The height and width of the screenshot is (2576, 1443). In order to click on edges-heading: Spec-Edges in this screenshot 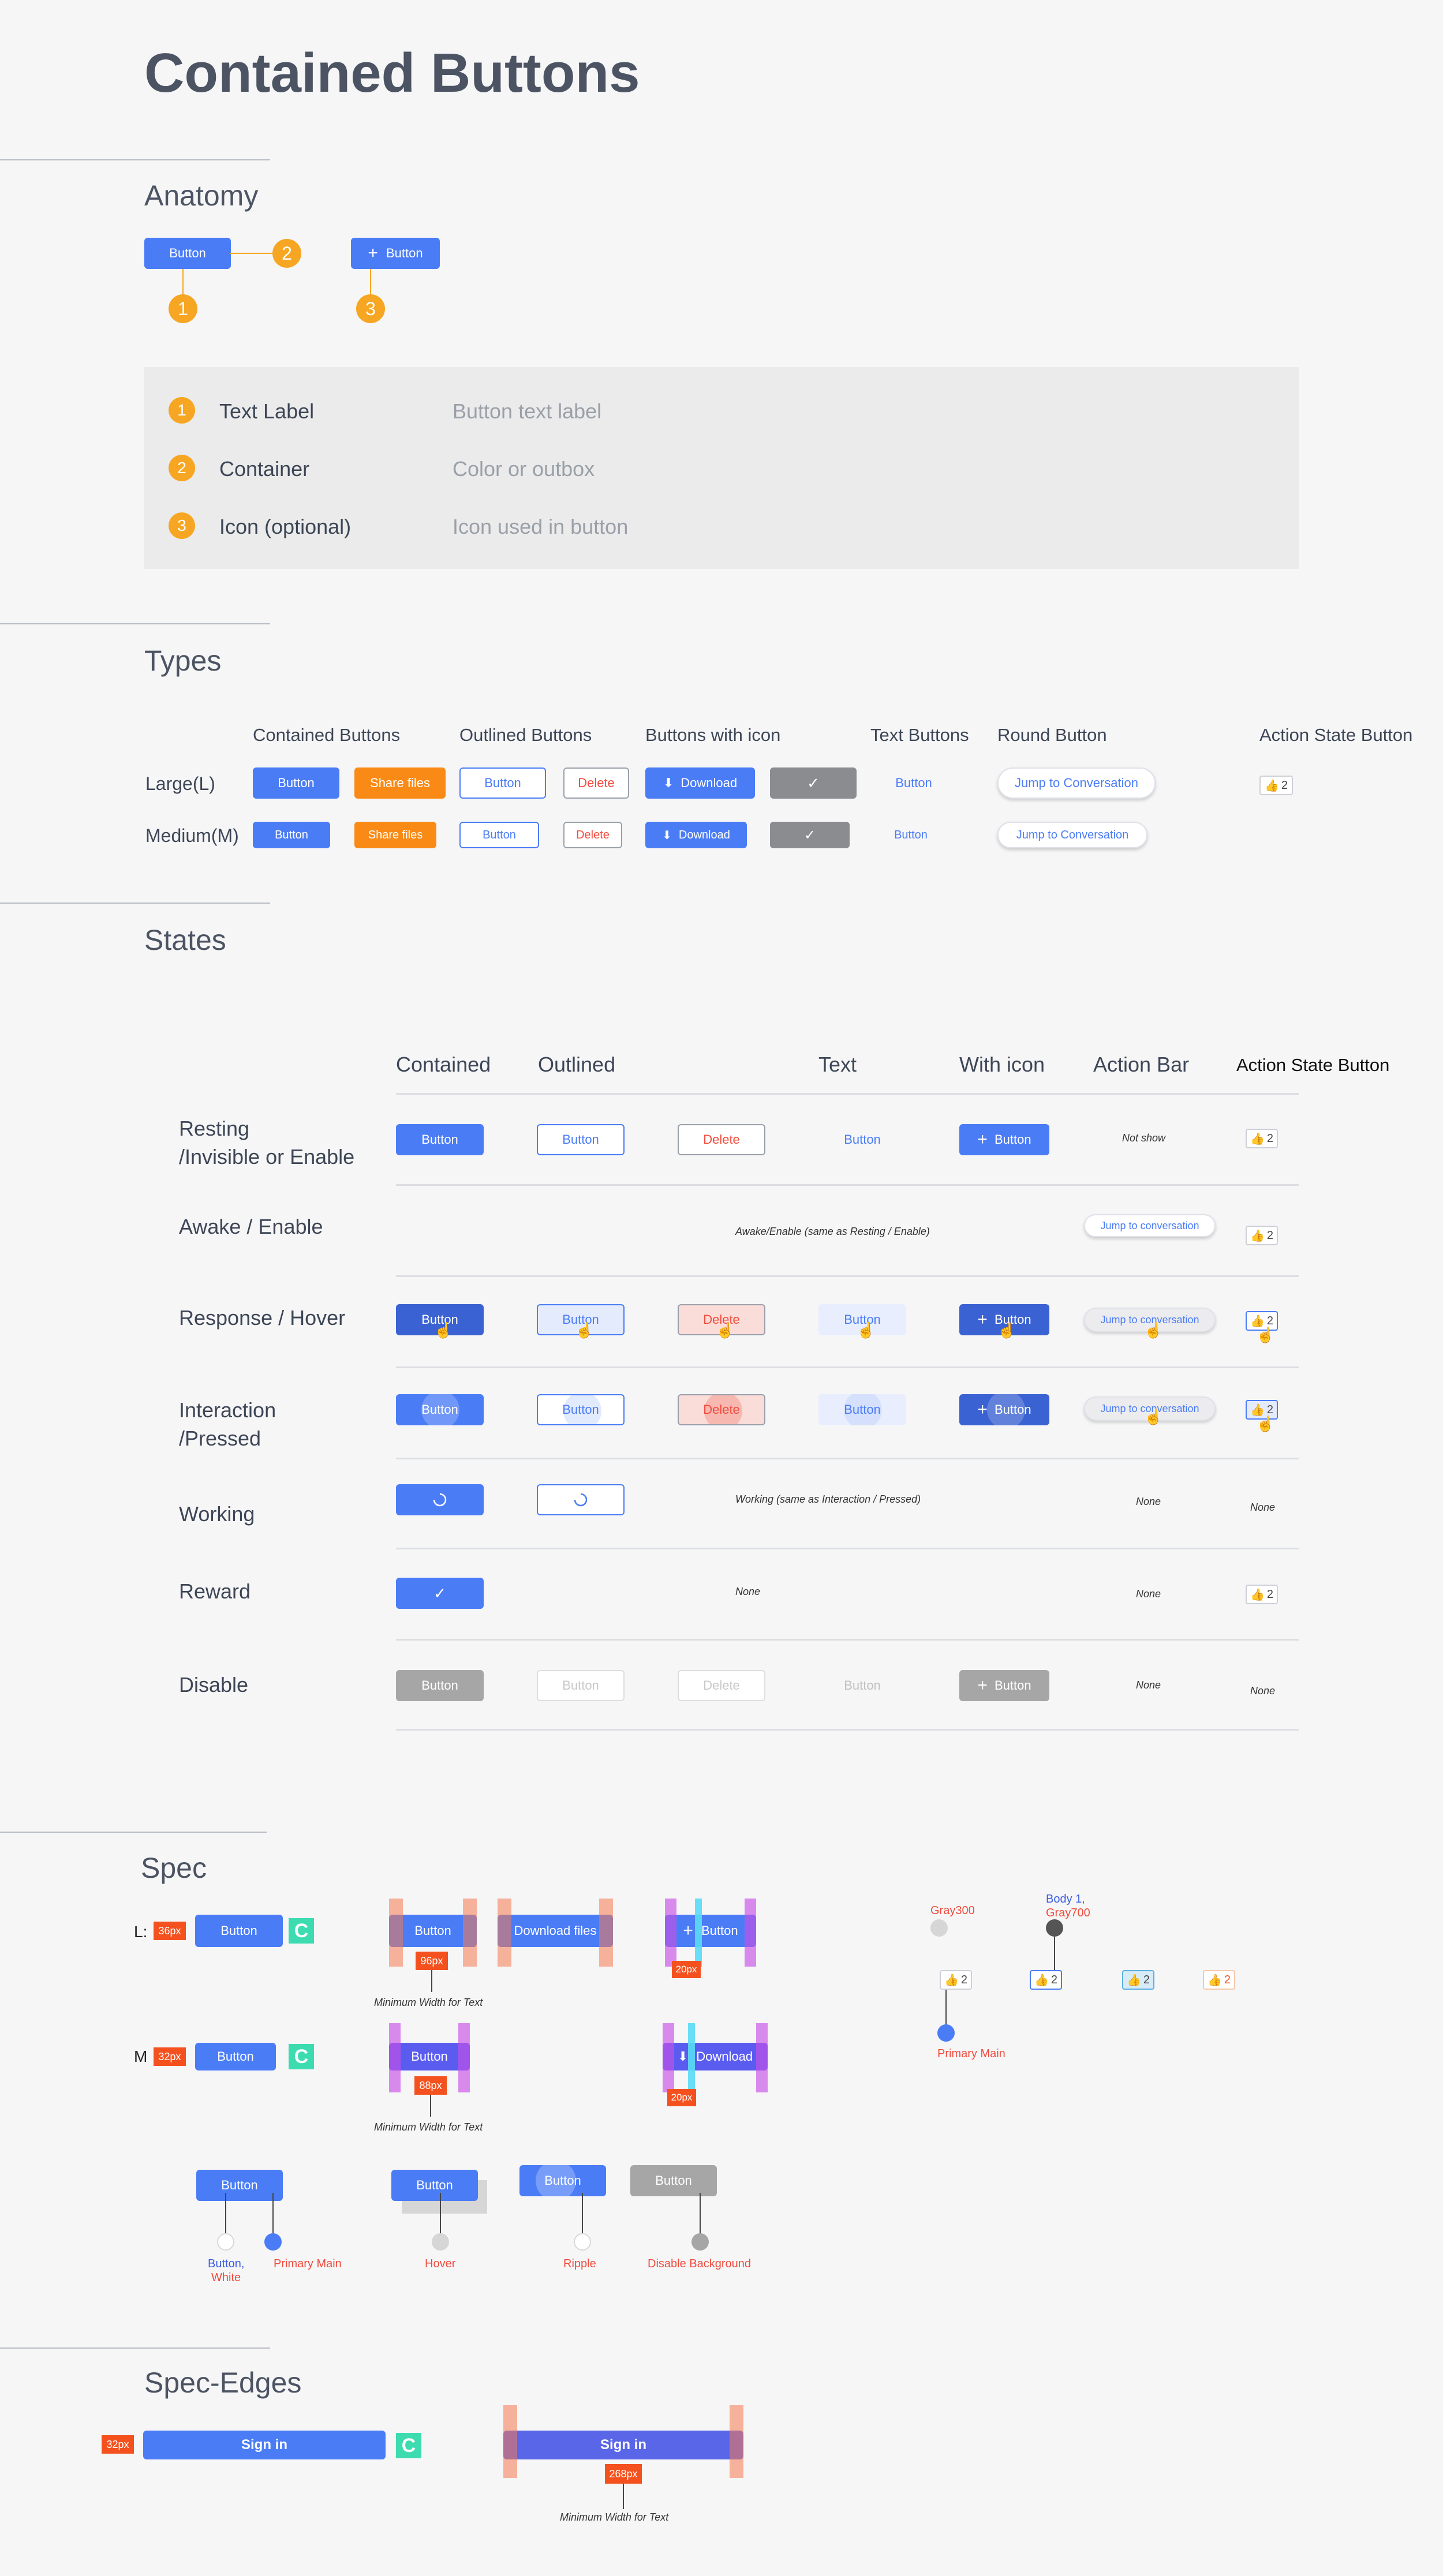, I will do `click(223, 2383)`.